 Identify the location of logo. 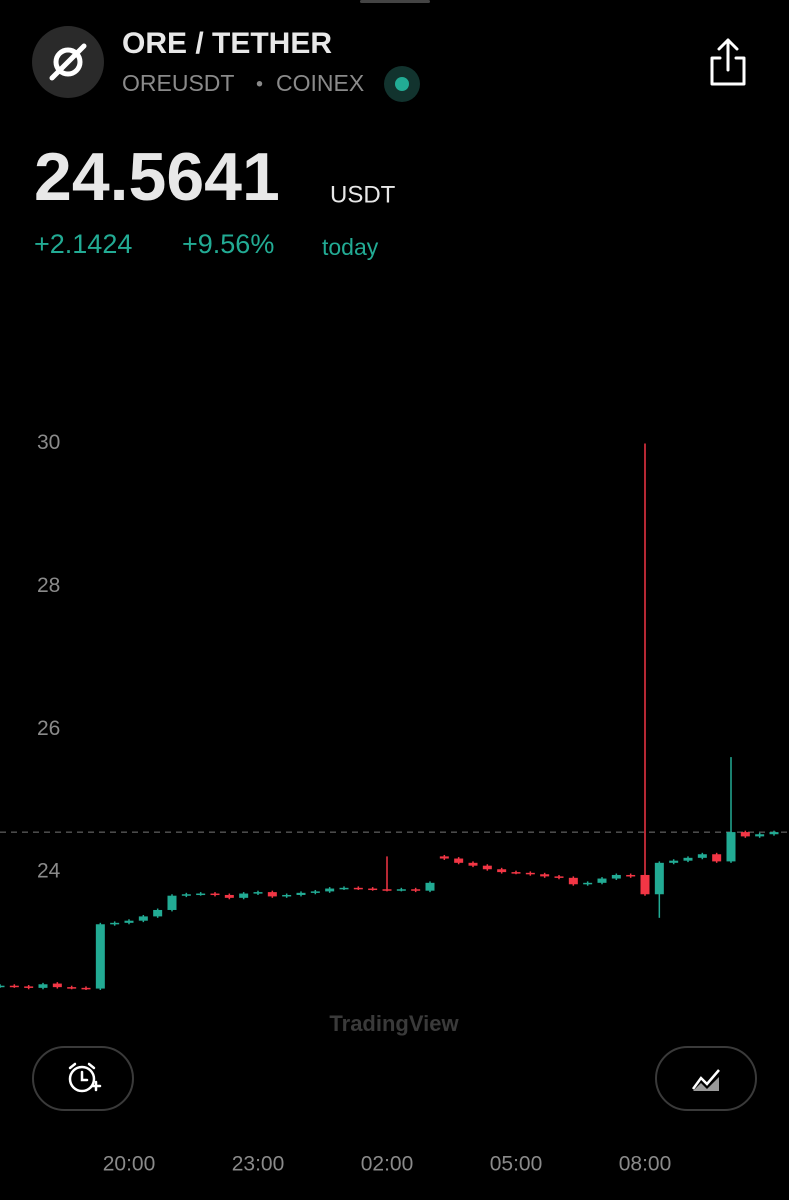
(68, 62).